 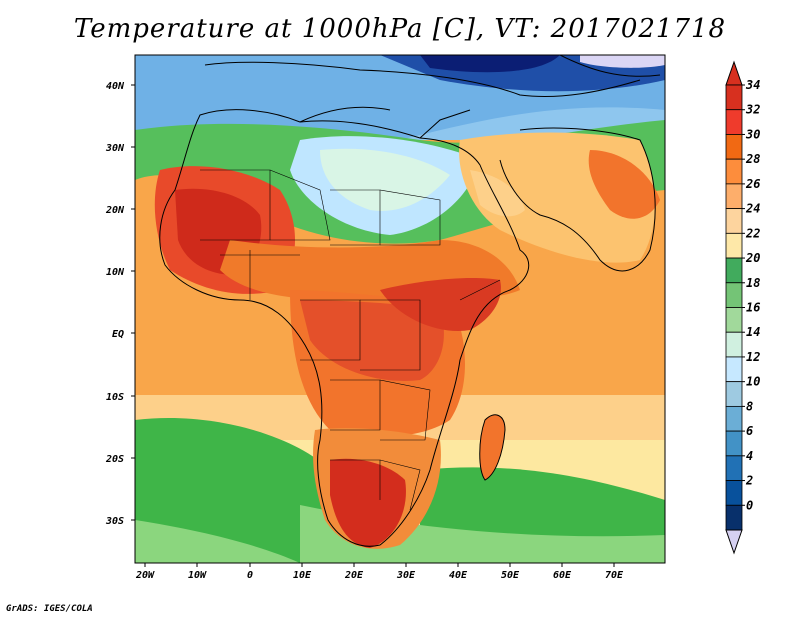 What do you see at coordinates (752, 159) in the screenshot?
I see `colorbar-label: 28` at bounding box center [752, 159].